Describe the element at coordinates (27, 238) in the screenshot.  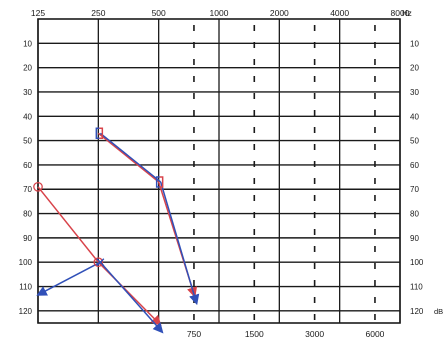
I see `left-db-label: 90` at that location.